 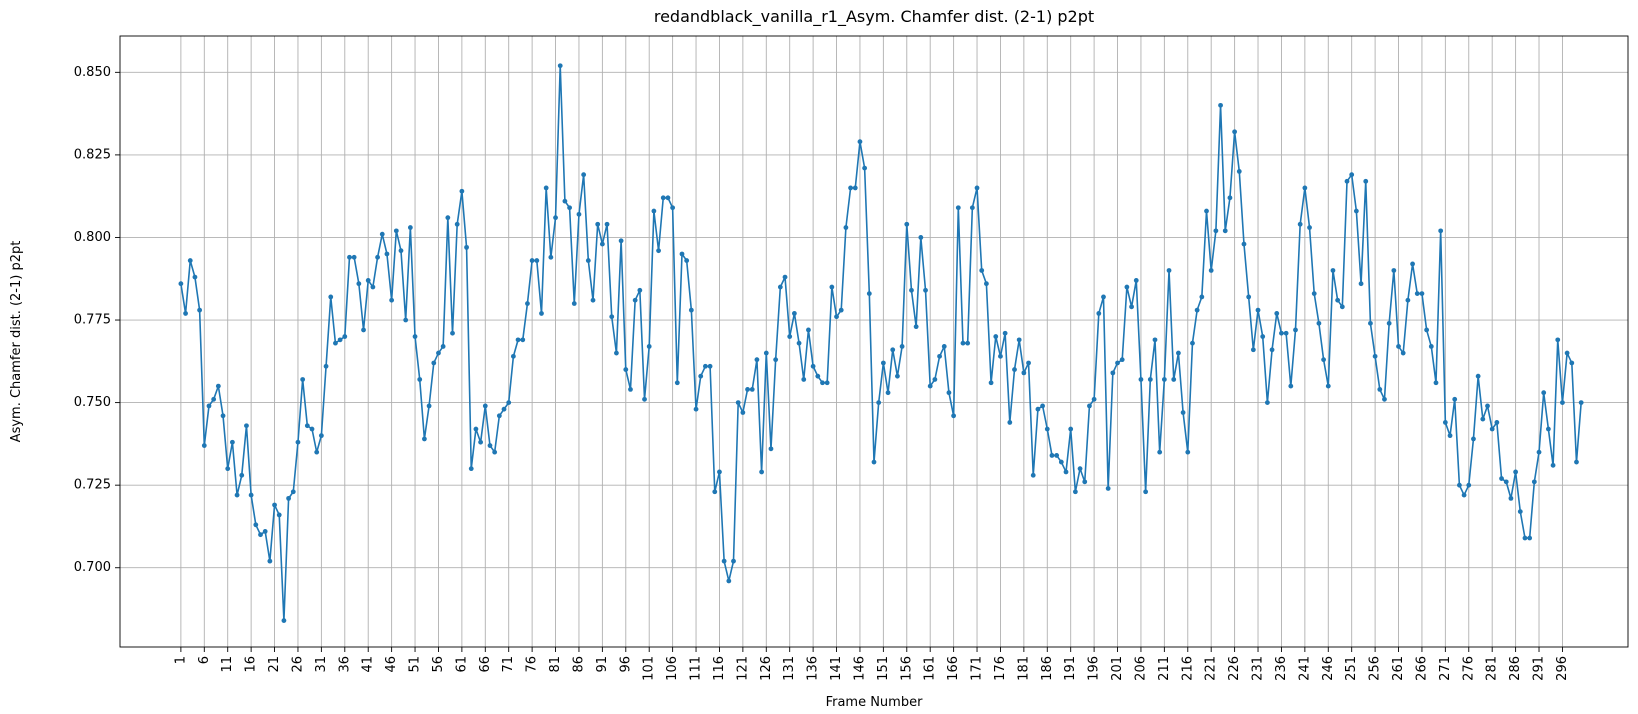 What do you see at coordinates (274, 664) in the screenshot?
I see `x-tick-label: 21` at bounding box center [274, 664].